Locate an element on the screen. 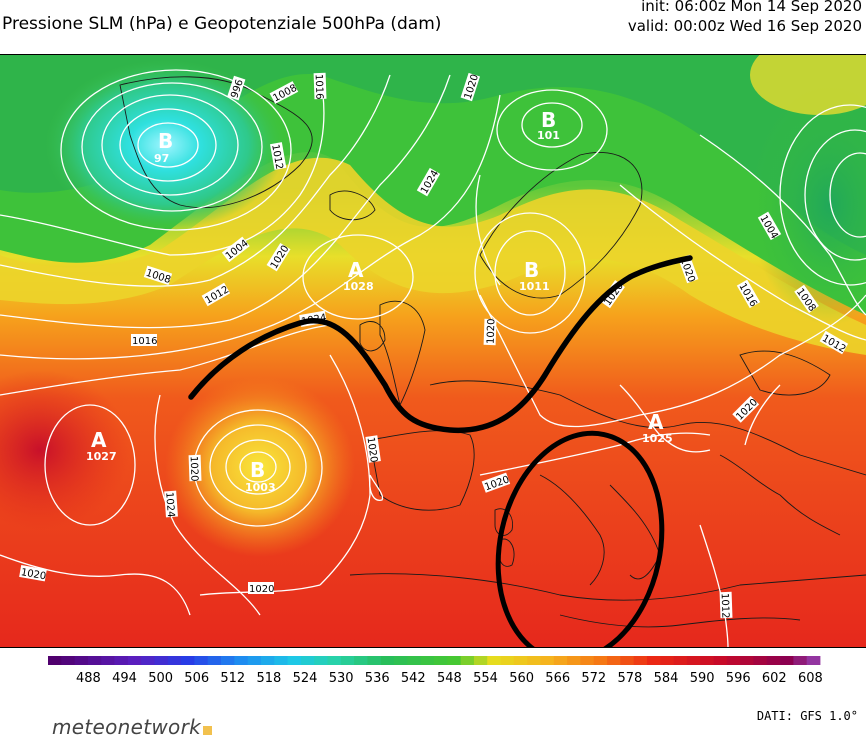  svg-text: 1024 is located at coordinates (169, 505).